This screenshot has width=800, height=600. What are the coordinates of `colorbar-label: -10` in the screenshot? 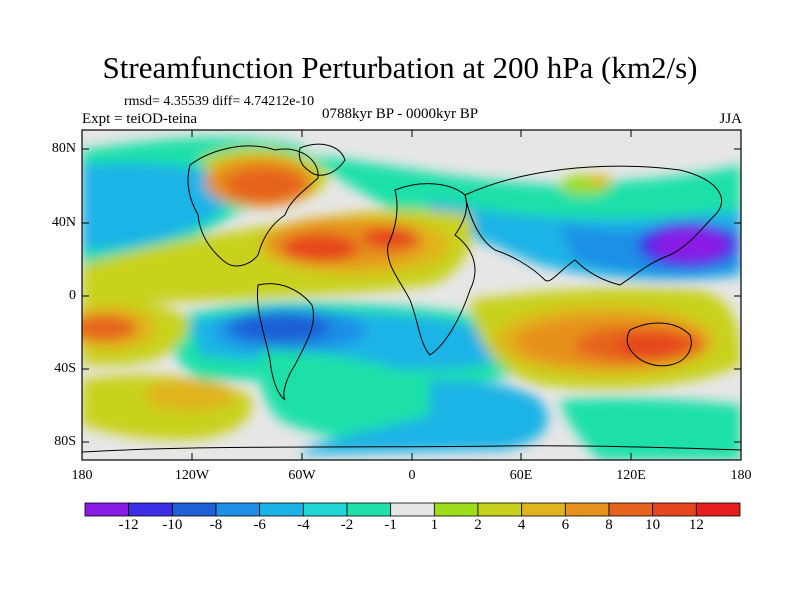 It's located at (172, 525).